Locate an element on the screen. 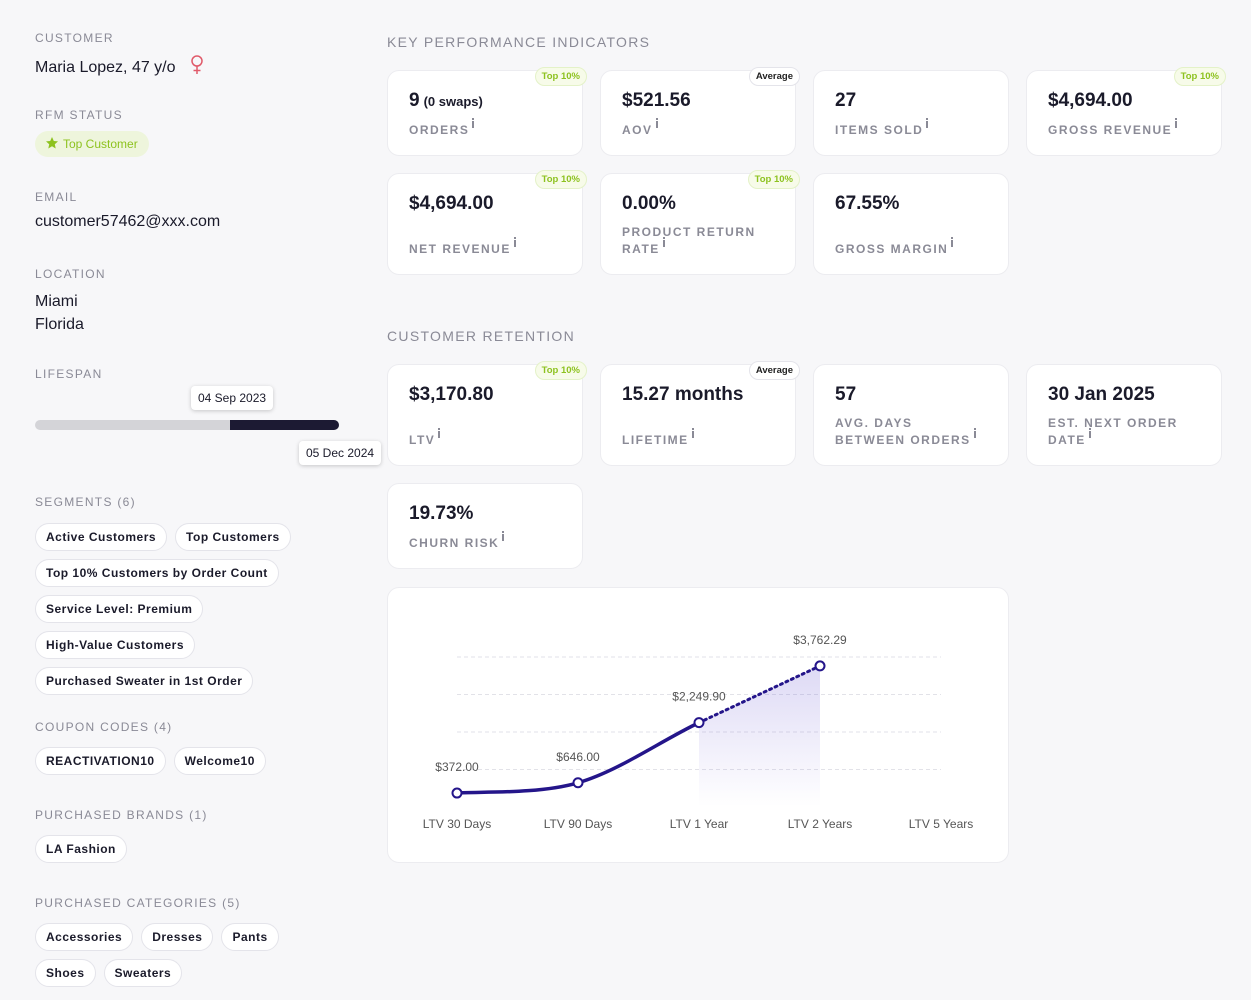  value-text: 57 is located at coordinates (846, 394).